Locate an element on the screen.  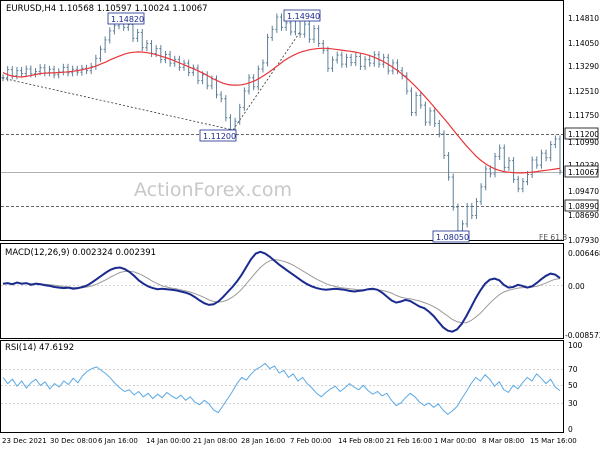
x-tick: 7 Feb 00:00 is located at coordinates (310, 441).